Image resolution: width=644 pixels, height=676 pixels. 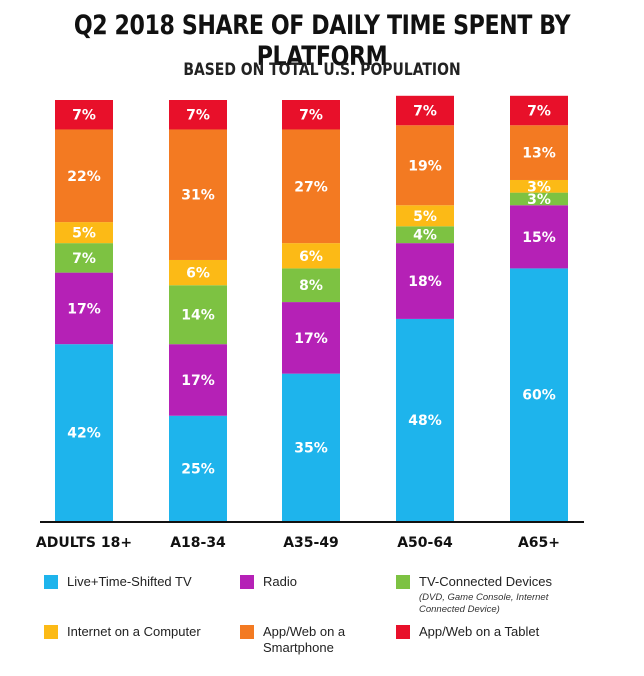 I want to click on legend-item-internet-computer: Internet on a Computer, so click(x=122, y=632).